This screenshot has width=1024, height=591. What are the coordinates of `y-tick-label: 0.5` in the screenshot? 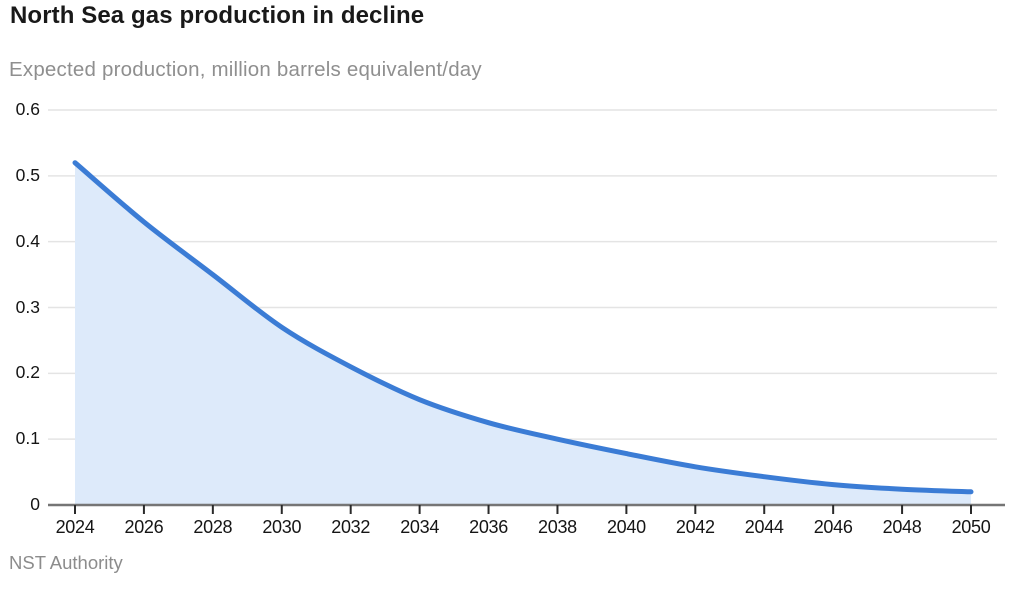 It's located at (27, 174).